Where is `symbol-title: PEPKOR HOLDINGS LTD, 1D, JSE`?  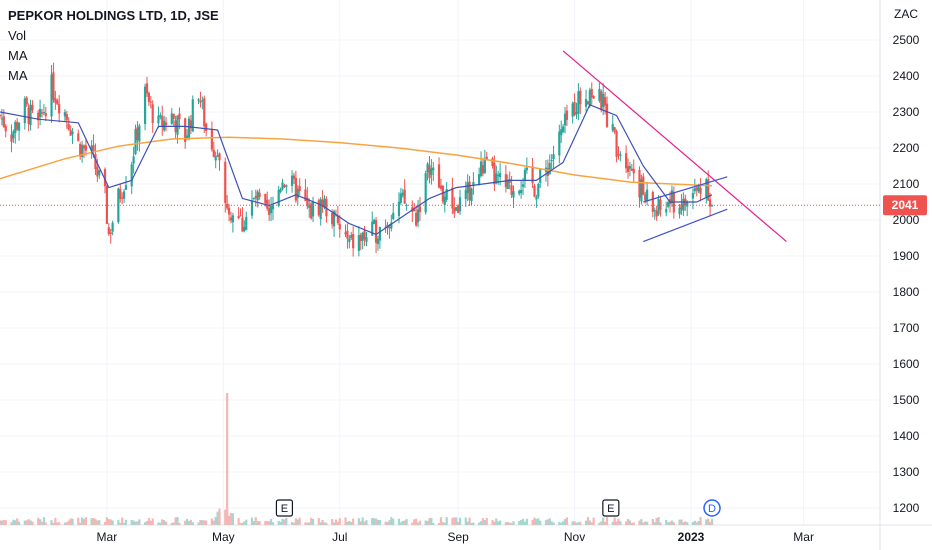 symbol-title: PEPKOR HOLDINGS LTD, 1D, JSE is located at coordinates (113, 15).